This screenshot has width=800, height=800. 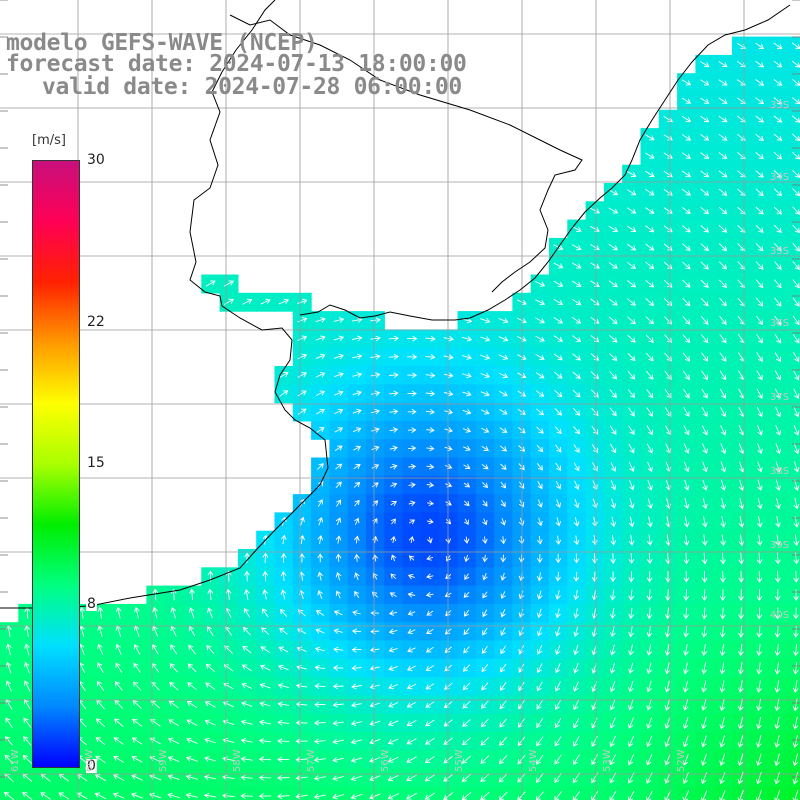 What do you see at coordinates (96, 463) in the screenshot?
I see `colorbar-tick-label: 15` at bounding box center [96, 463].